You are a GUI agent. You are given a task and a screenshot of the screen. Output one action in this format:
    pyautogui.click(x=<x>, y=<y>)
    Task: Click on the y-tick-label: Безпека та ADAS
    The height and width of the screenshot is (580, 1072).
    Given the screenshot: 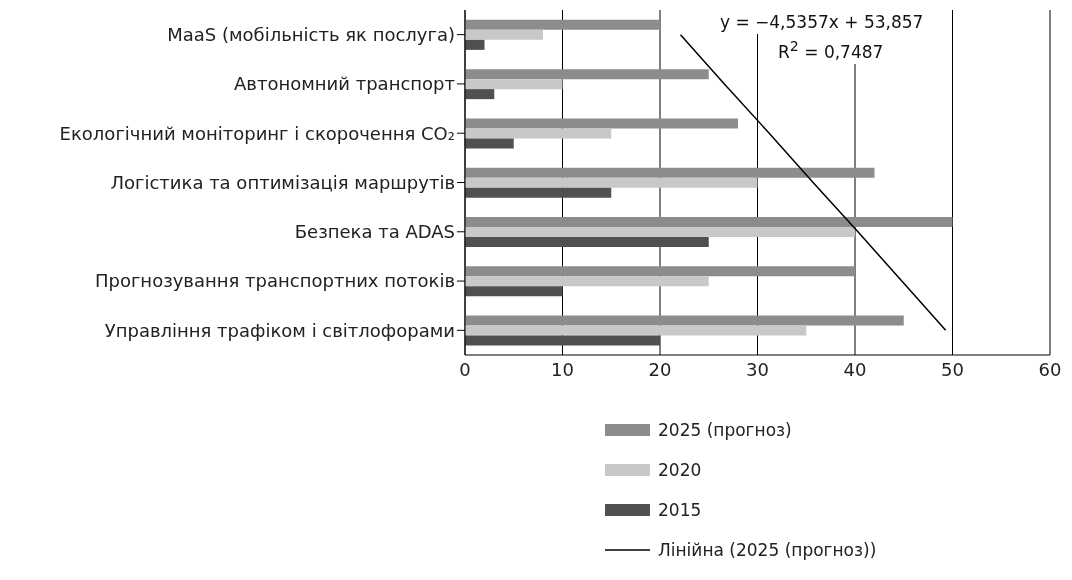 What is the action you would take?
    pyautogui.click(x=374, y=232)
    